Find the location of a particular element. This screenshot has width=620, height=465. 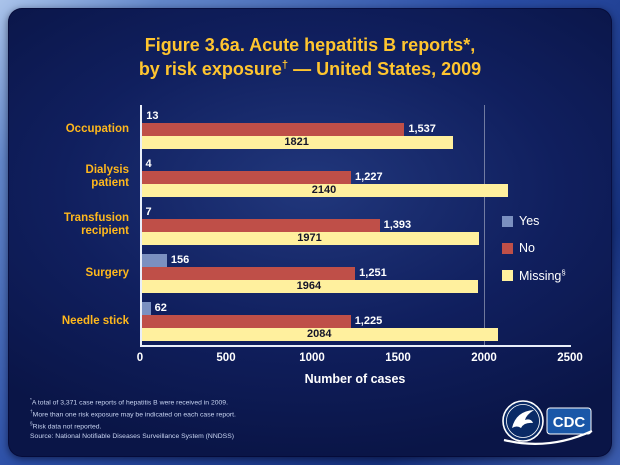

legend-label: Yes is located at coordinates (529, 221).